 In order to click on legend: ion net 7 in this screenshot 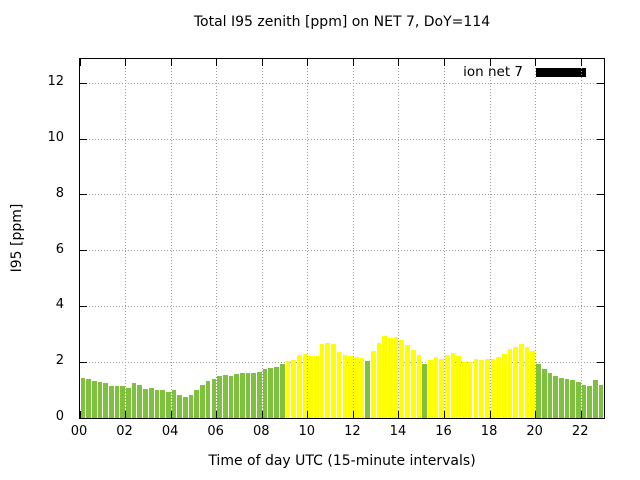, I will do `click(524, 72)`.